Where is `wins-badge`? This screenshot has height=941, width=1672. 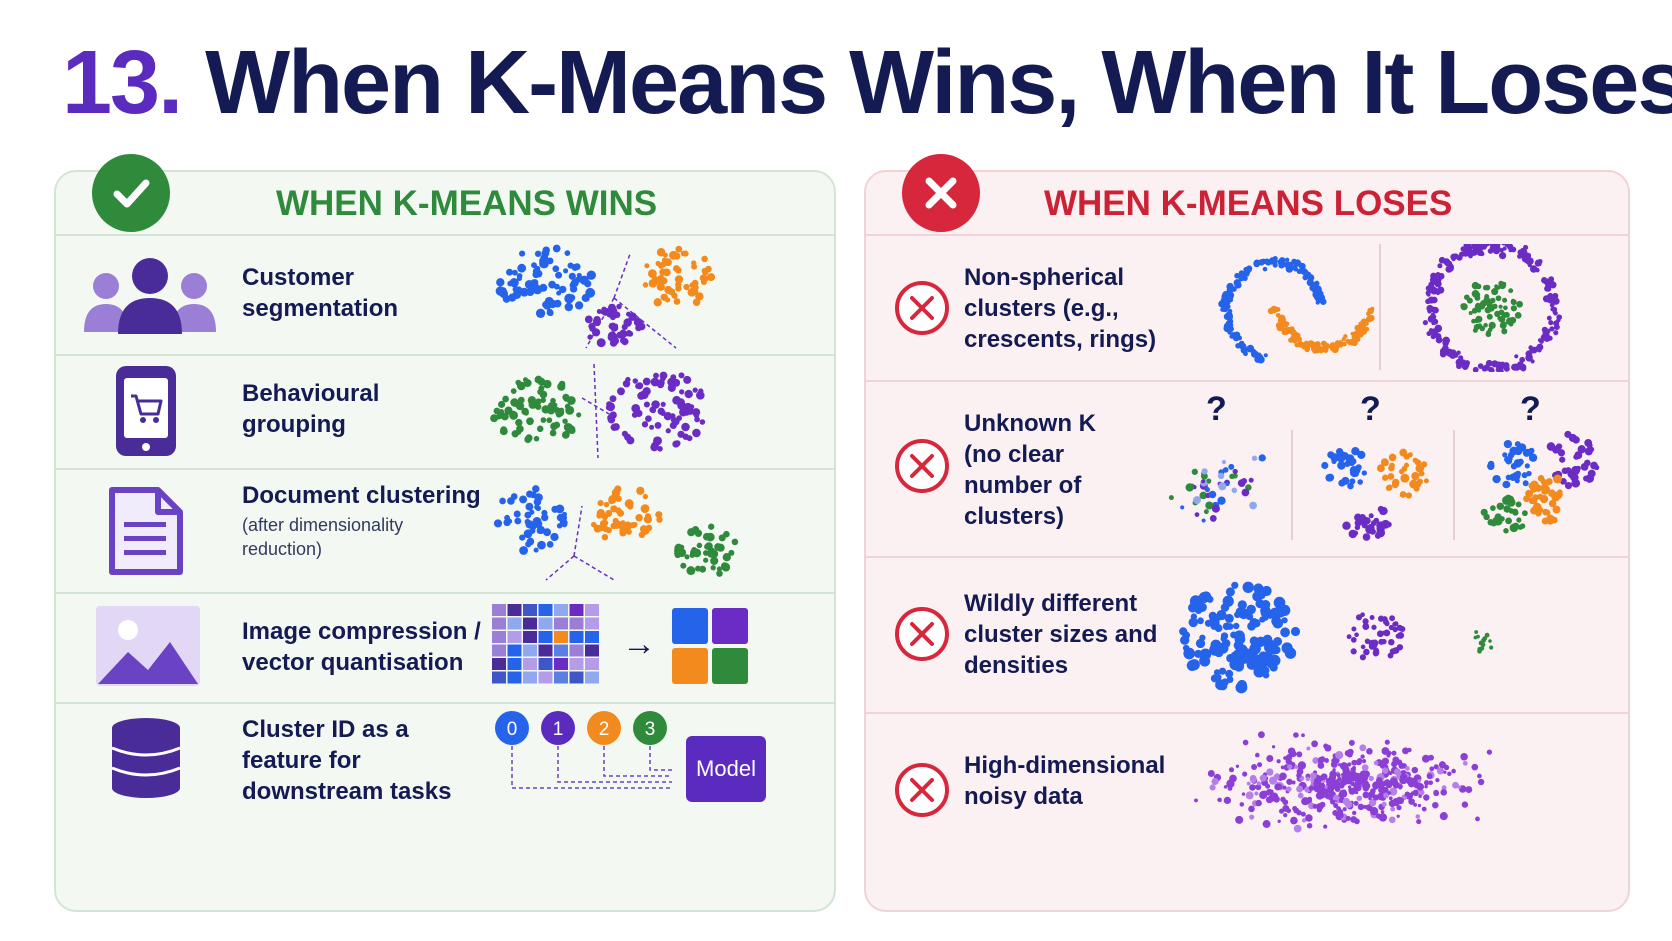 wins-badge is located at coordinates (131, 193).